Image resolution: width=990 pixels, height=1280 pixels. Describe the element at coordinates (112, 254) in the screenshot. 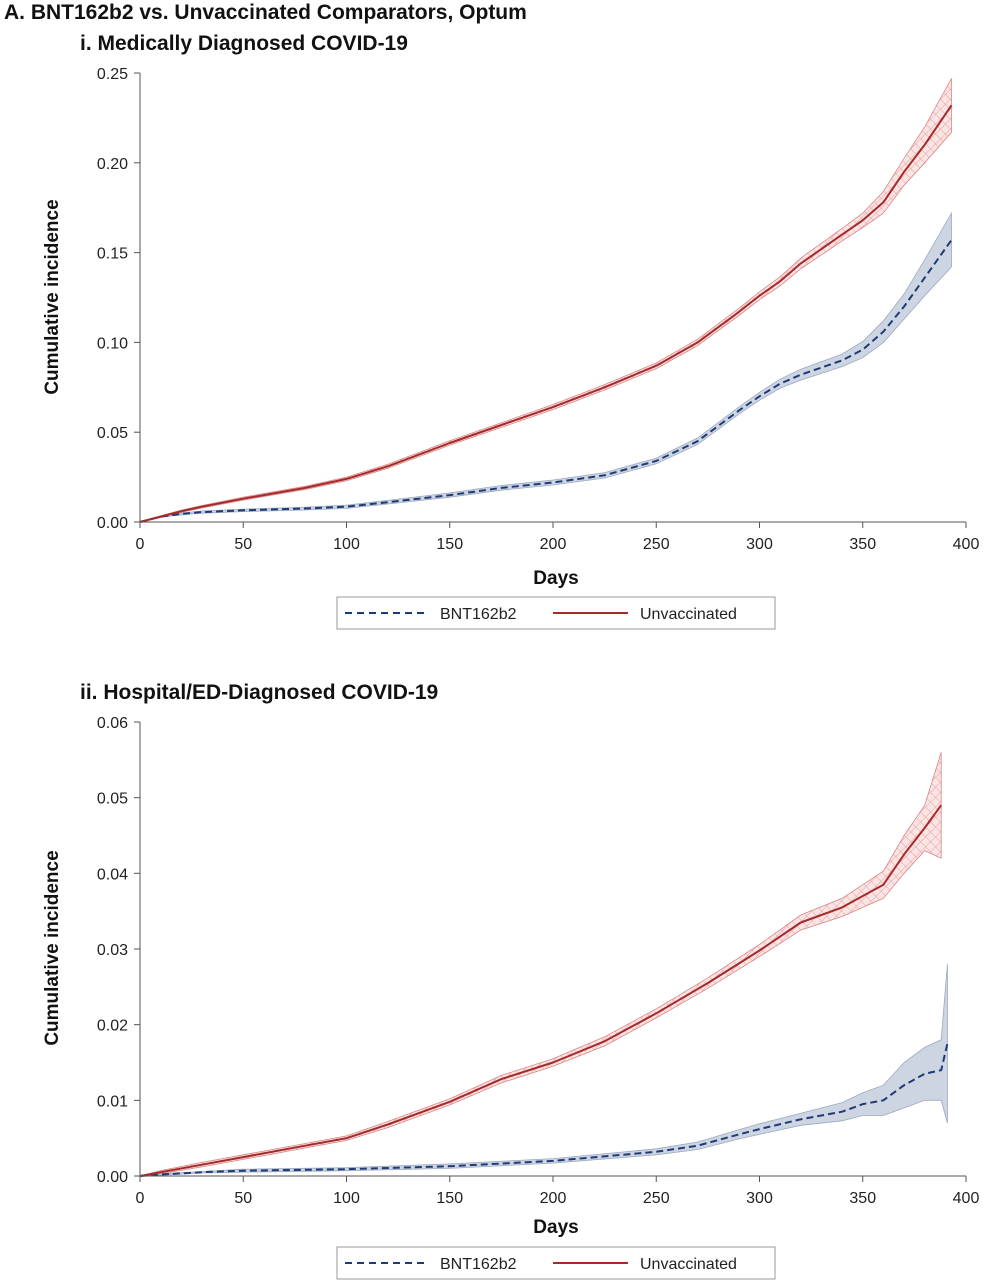

I see `y-tick-label: 0.15` at that location.